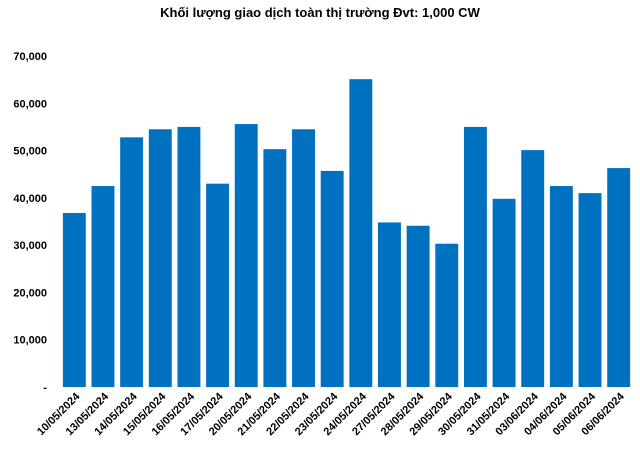 The height and width of the screenshot is (450, 640). What do you see at coordinates (30, 152) in the screenshot?
I see `y-tick-label: 50,000` at bounding box center [30, 152].